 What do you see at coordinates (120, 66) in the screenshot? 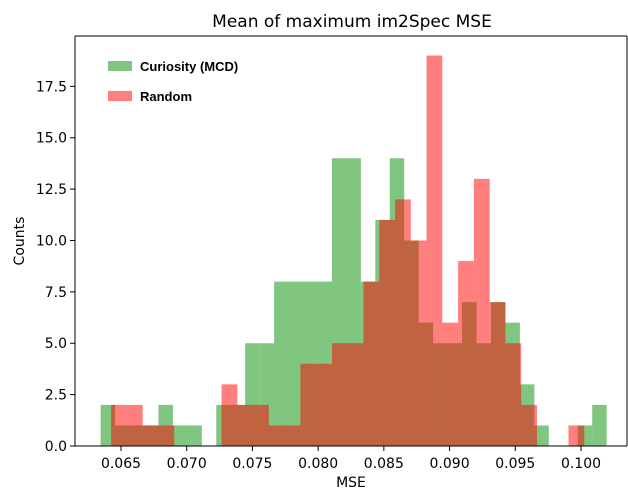
I see `legend-swatch-curiosity` at bounding box center [120, 66].